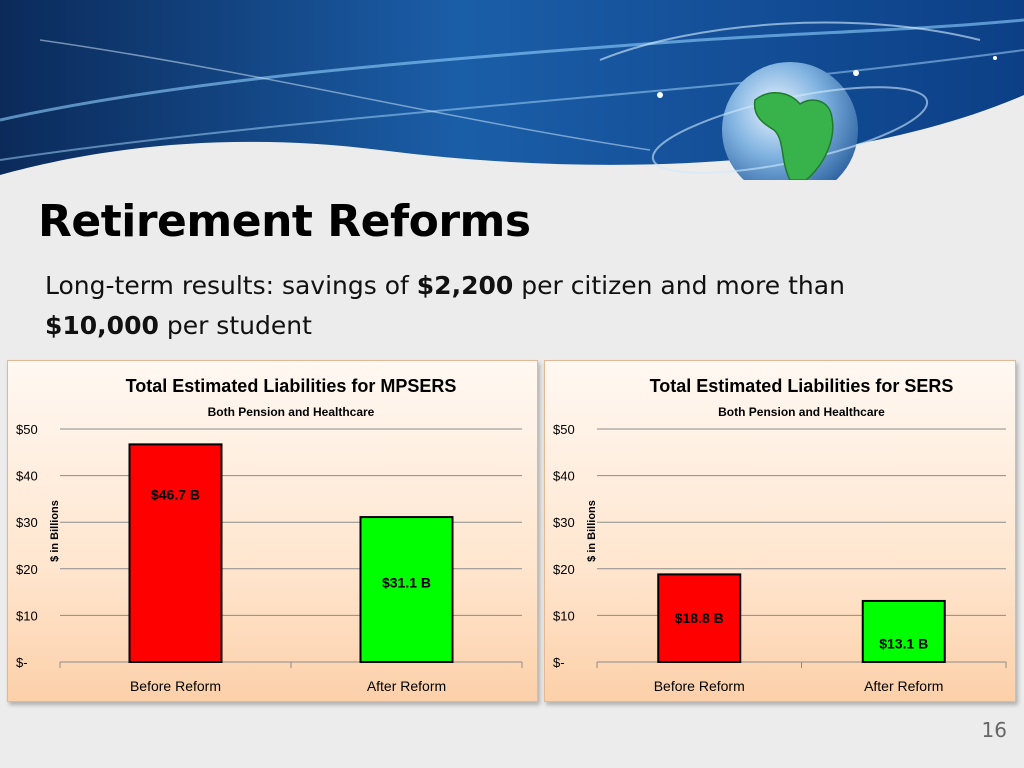 The width and height of the screenshot is (1024, 768). I want to click on subtitle-highlight: $2,200, so click(465, 285).